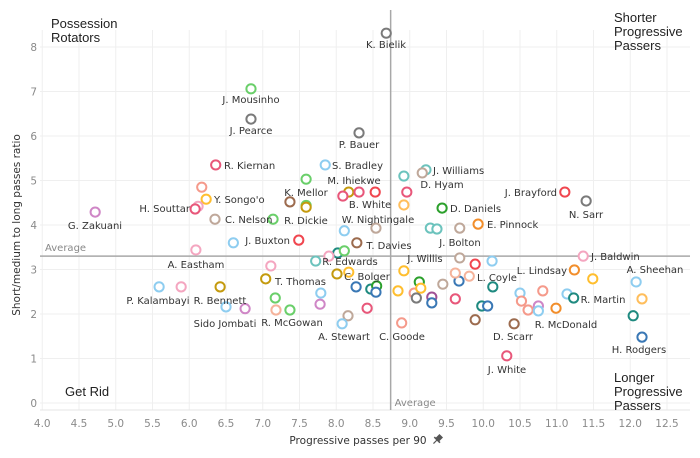 This screenshot has width=700, height=458. Describe the element at coordinates (292, 323) in the screenshot. I see `point-label: R. McGowan` at that location.